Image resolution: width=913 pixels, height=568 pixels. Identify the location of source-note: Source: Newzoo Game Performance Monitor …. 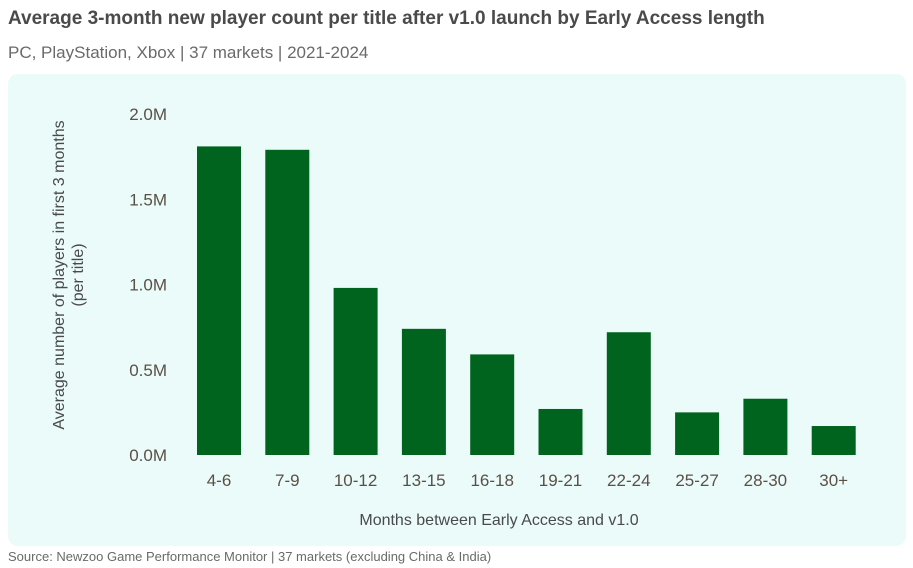
(250, 556).